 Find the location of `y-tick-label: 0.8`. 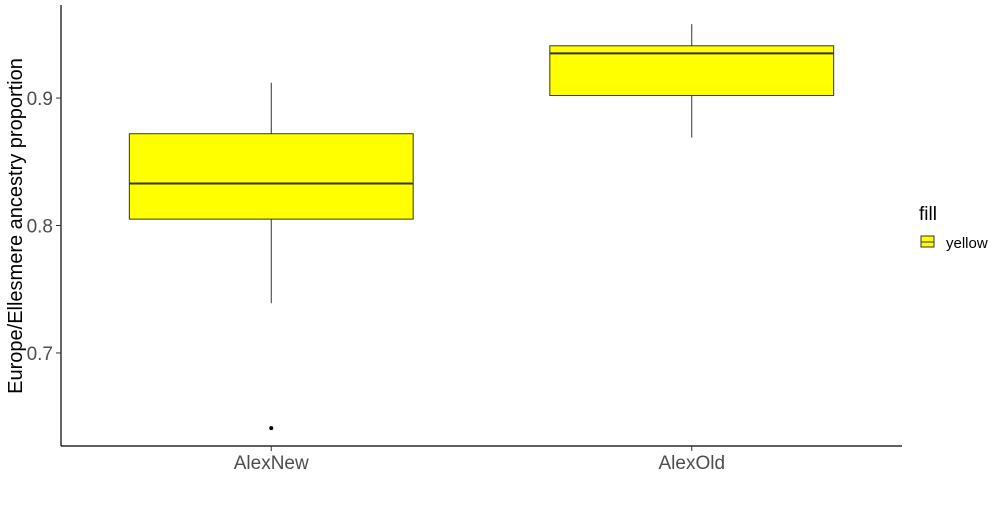

y-tick-label: 0.8 is located at coordinates (40, 227).